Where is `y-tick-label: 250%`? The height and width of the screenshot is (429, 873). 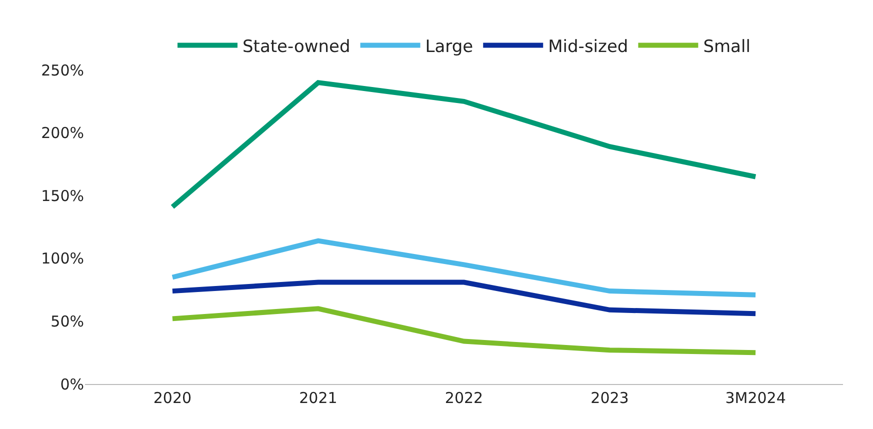 y-tick-label: 250% is located at coordinates (62, 70).